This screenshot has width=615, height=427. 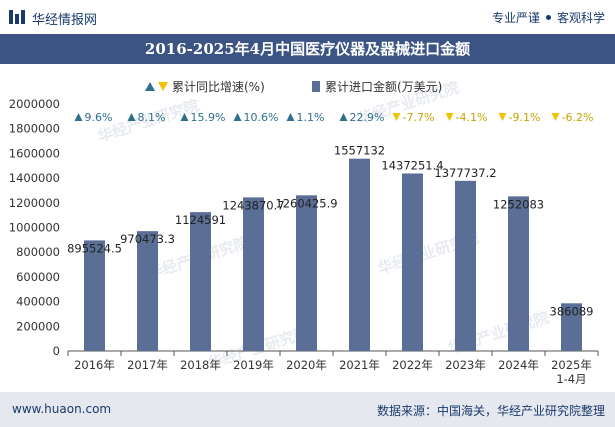 I want to click on tagline-right: 客观科学, so click(x=580, y=18).